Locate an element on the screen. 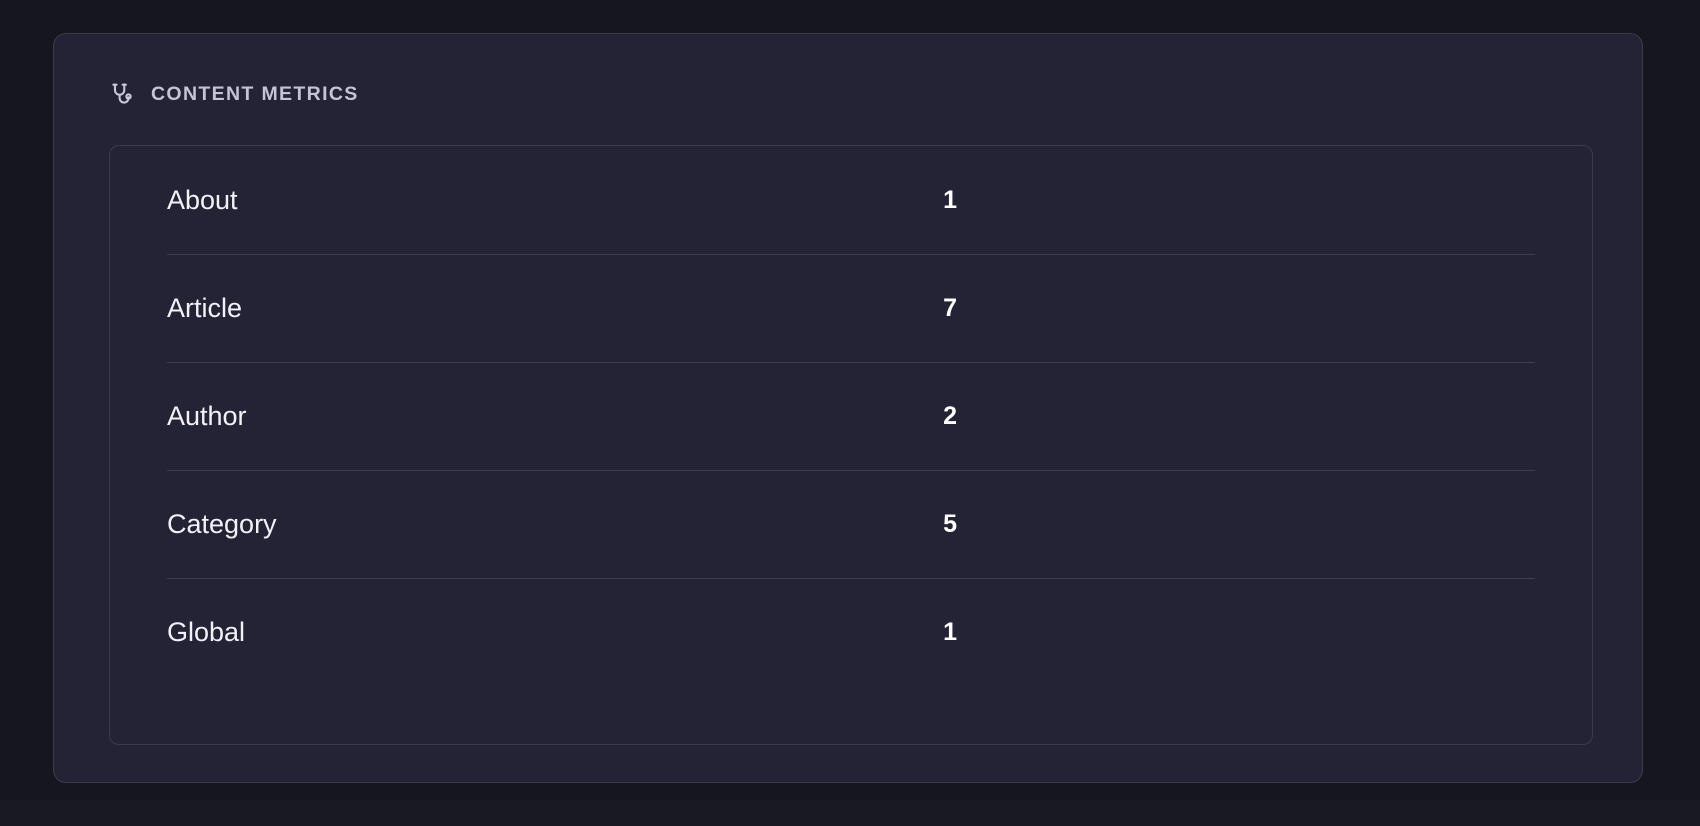  metric-value: 7 is located at coordinates (950, 307).